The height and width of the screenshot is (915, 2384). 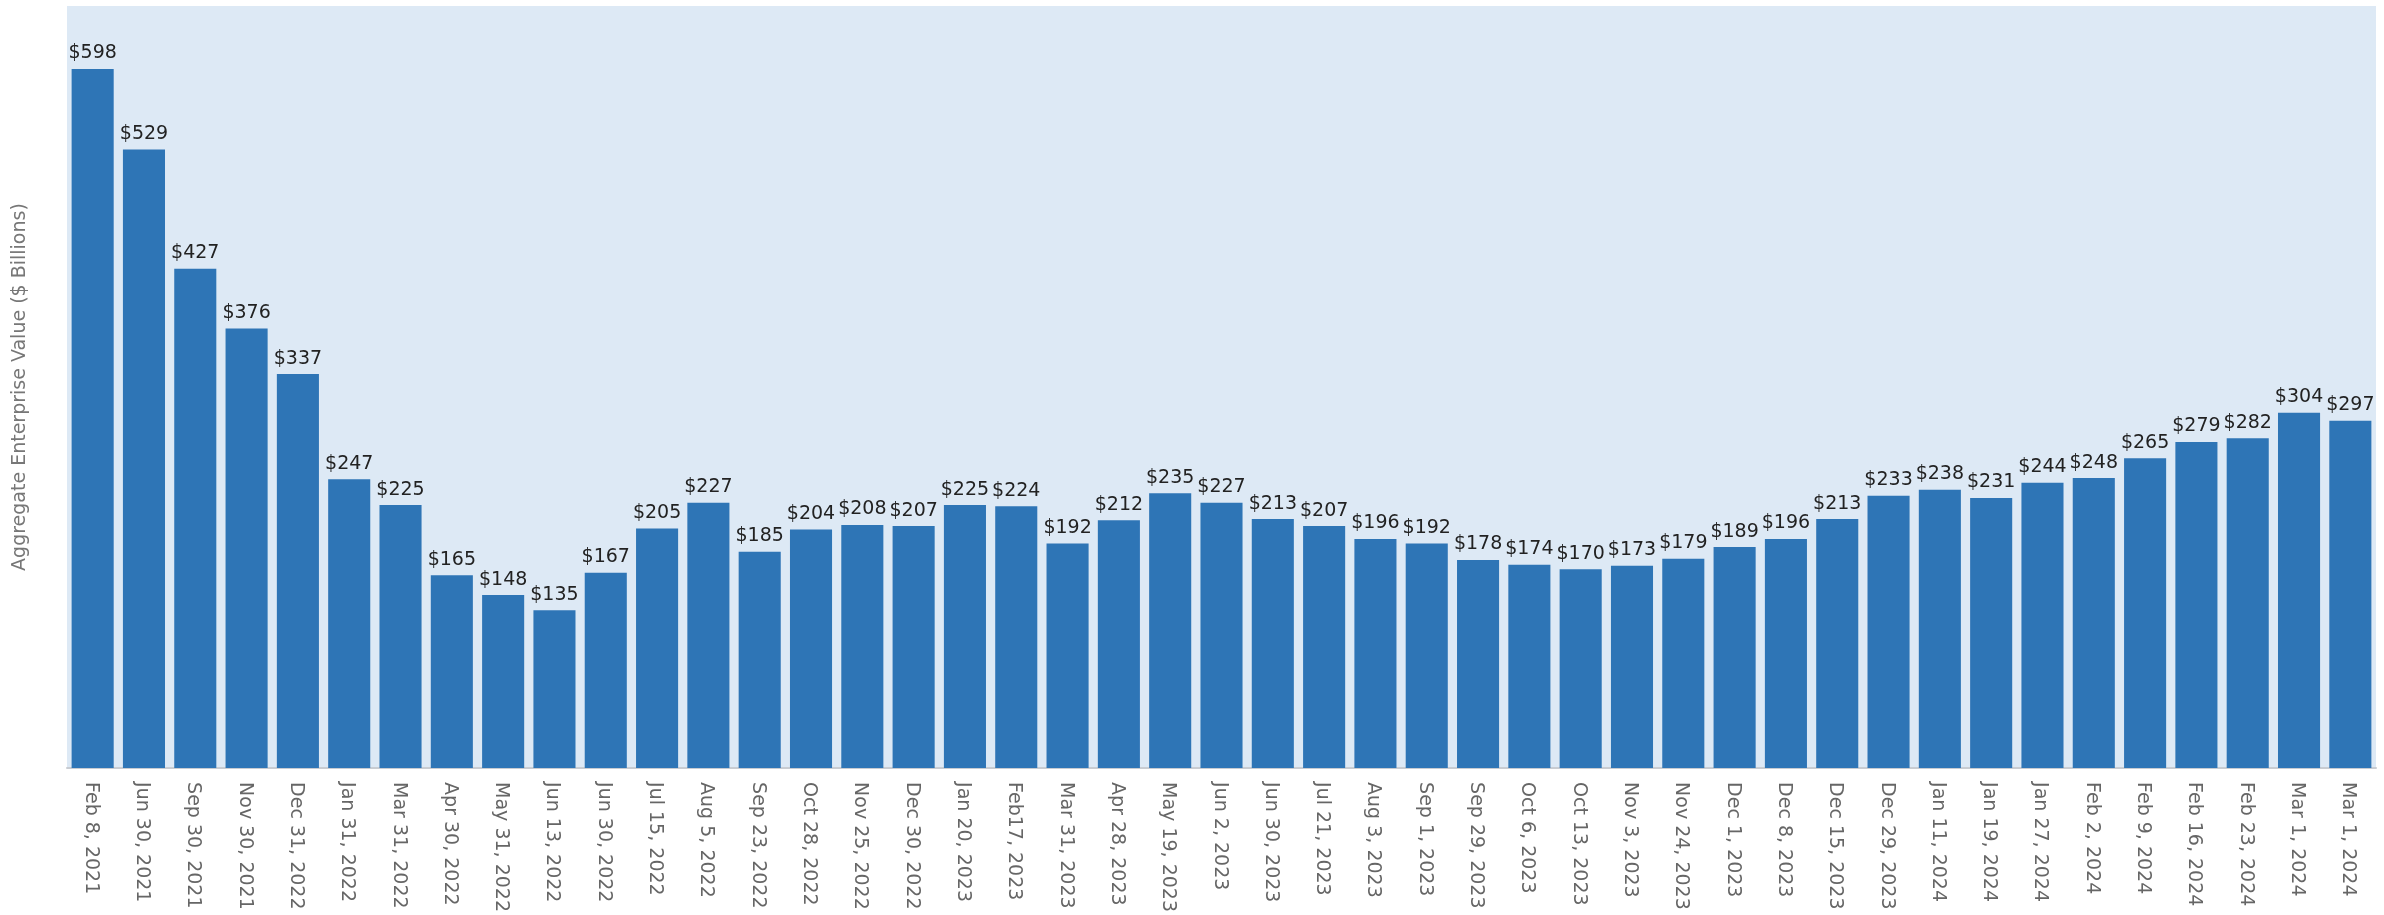 What do you see at coordinates (657, 838) in the screenshot?
I see `x-tick-label: Jul 15, 2022` at bounding box center [657, 838].